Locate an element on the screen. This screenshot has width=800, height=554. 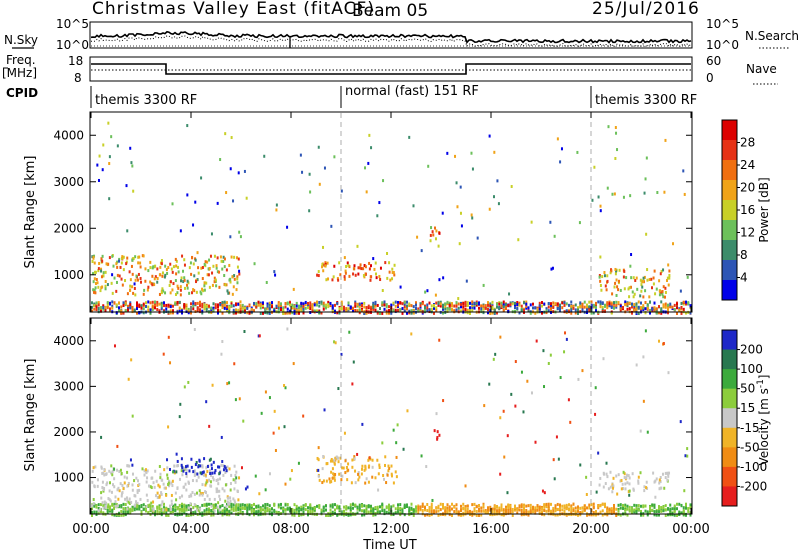
time-tick-label: 00:00 is located at coordinates (90, 529).